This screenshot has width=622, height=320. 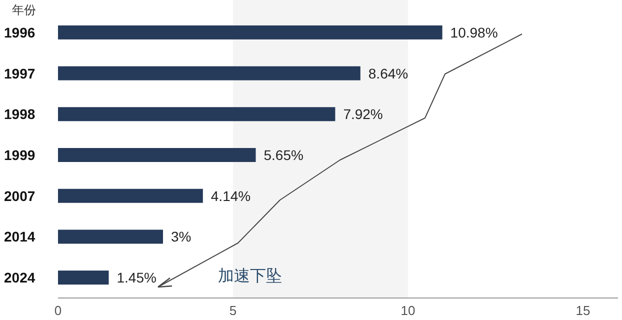 I want to click on y-tick-label: 2024, so click(x=20, y=278).